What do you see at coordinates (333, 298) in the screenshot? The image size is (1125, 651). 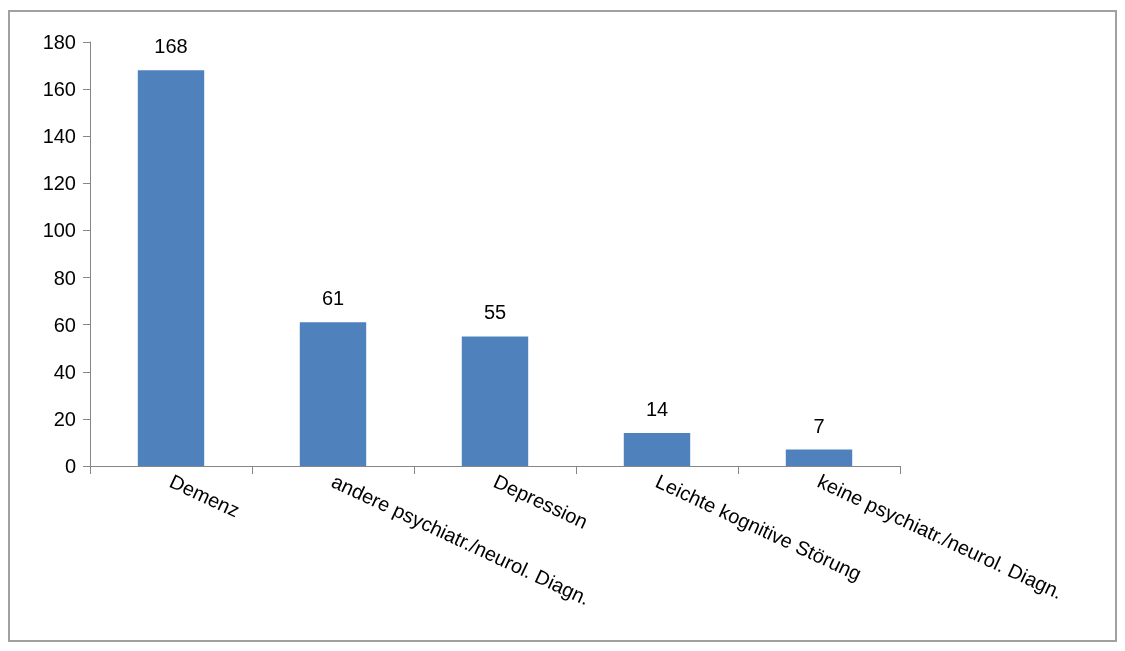 I see `data-label: 61` at bounding box center [333, 298].